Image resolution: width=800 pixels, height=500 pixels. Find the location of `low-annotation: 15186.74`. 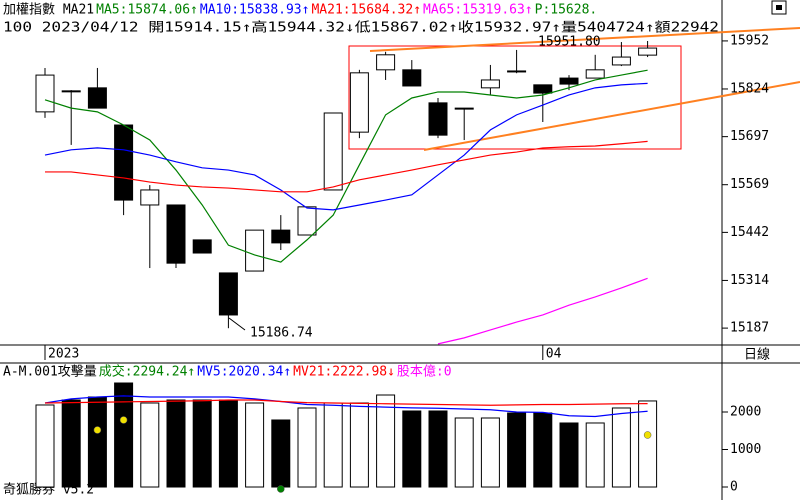

low-annotation: 15186.74 is located at coordinates (281, 333).